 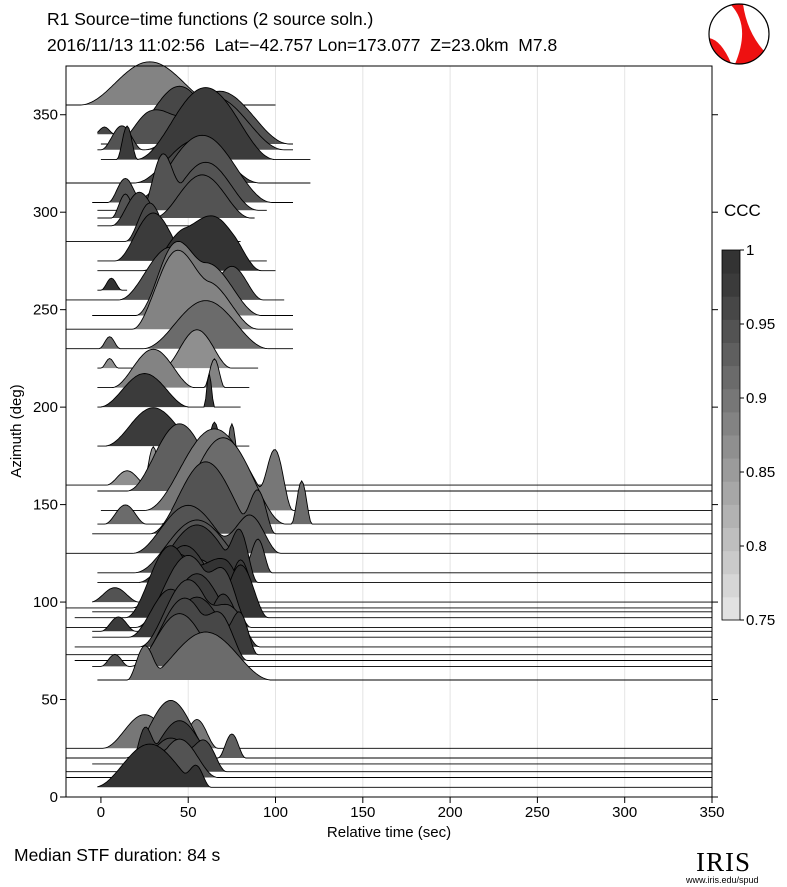 I want to click on colorbar-tick-label: 0.85, so click(x=760, y=472).